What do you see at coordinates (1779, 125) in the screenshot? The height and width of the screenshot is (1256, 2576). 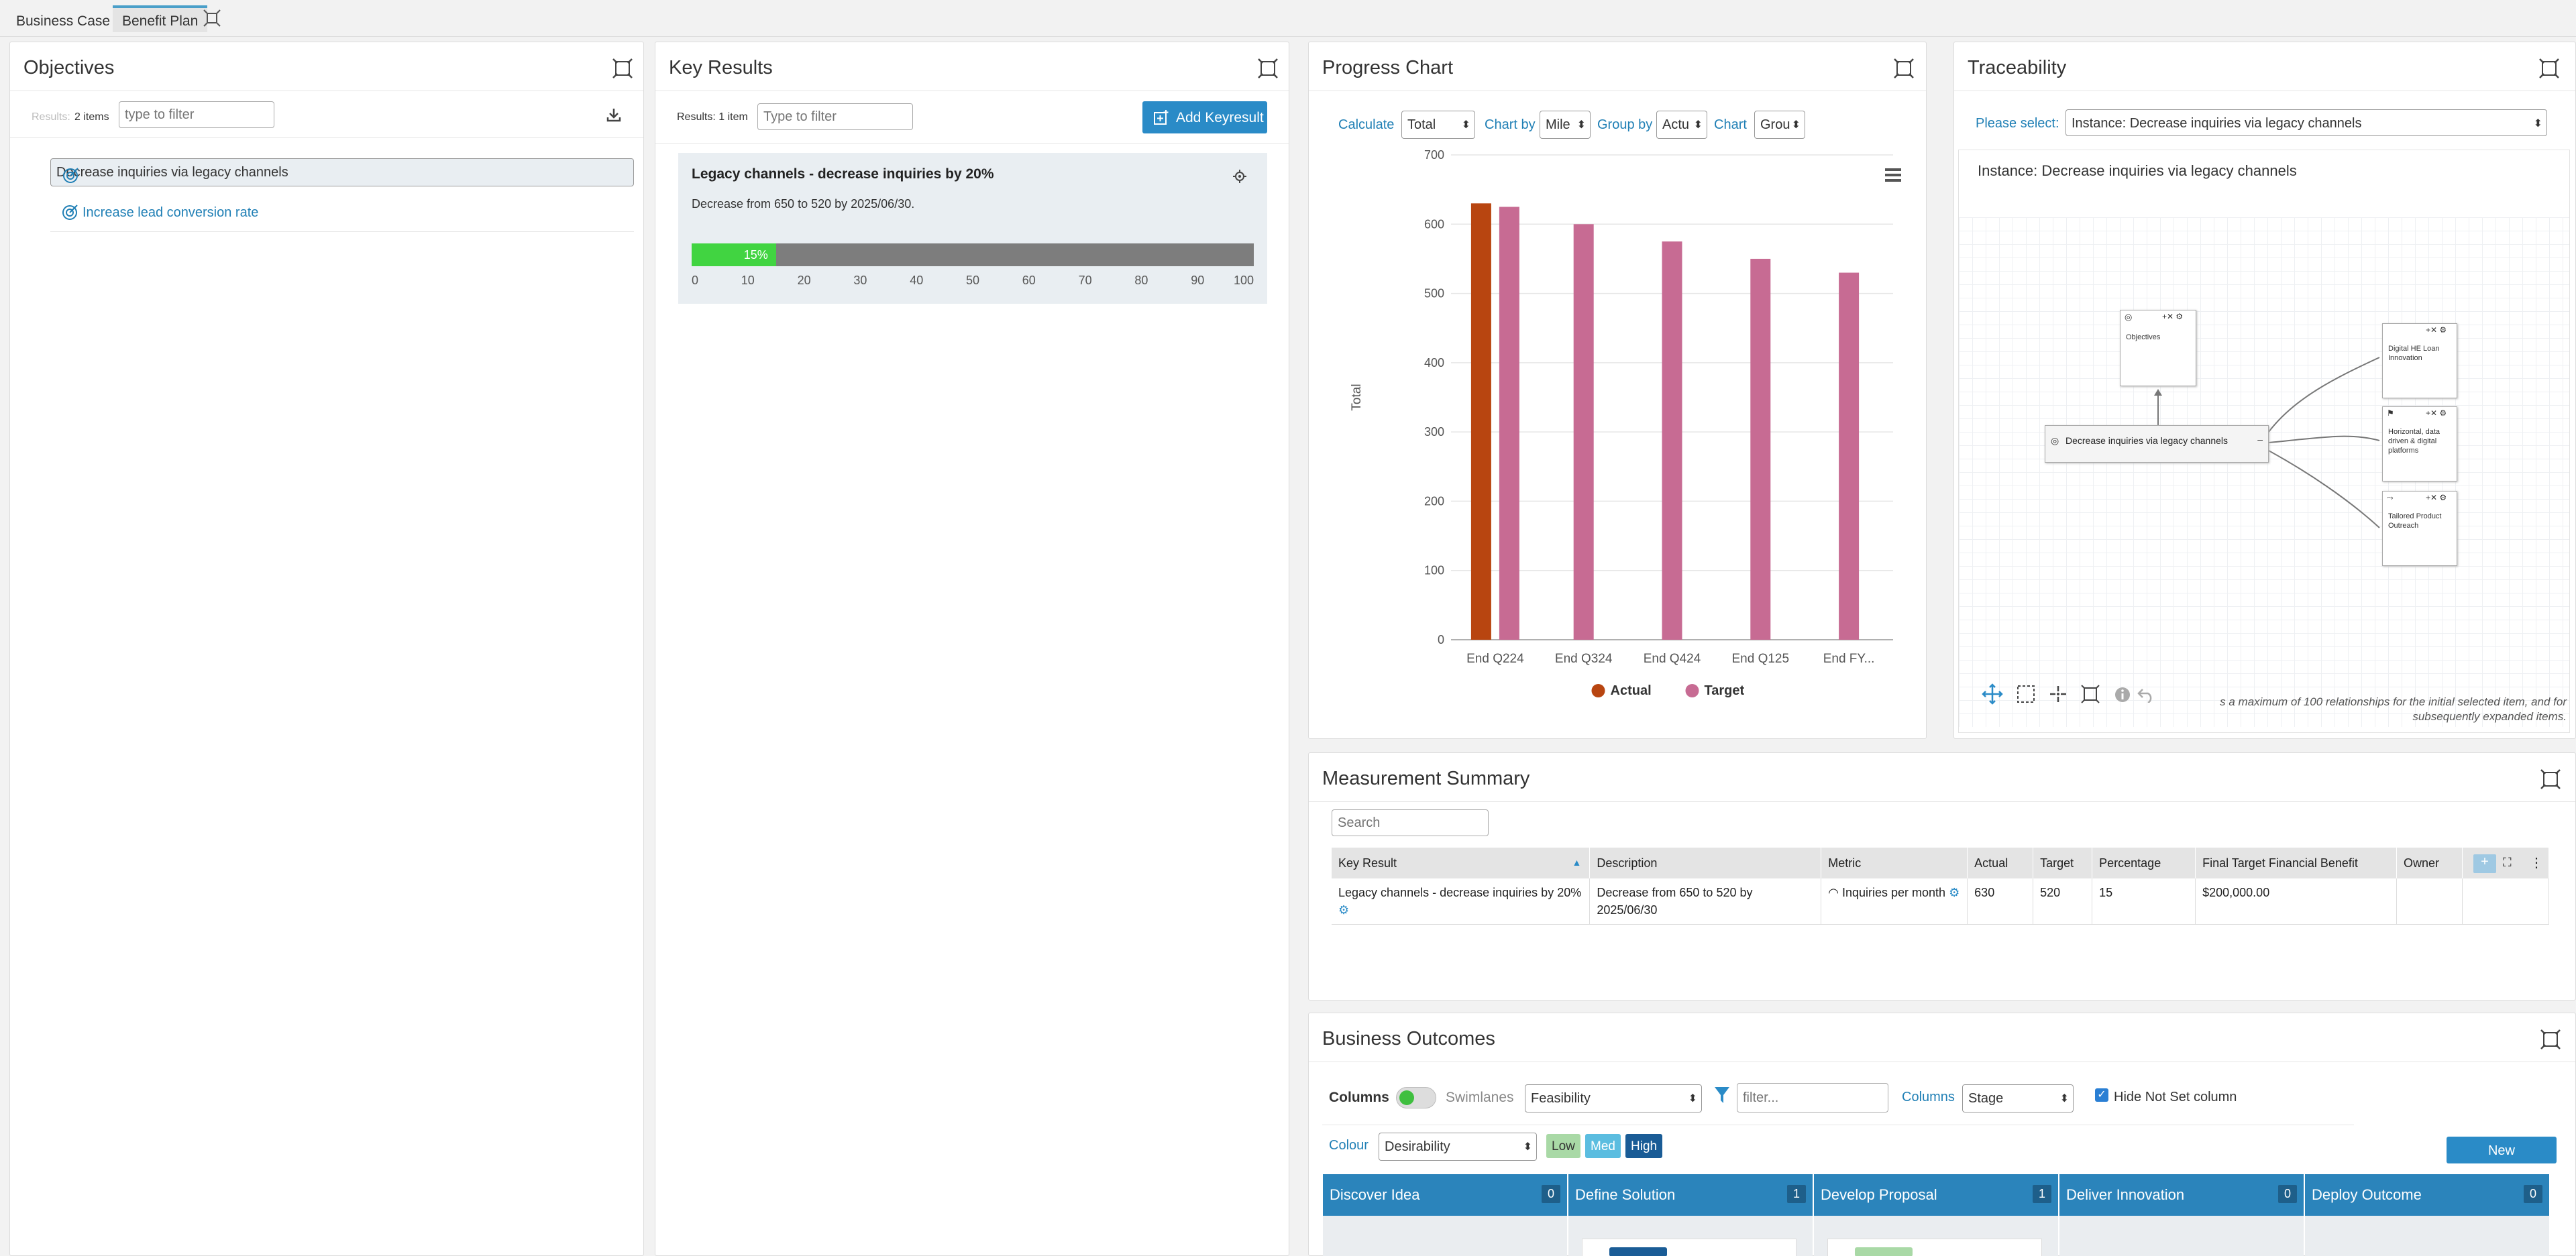 I see `chart-select: Grou ⬍` at bounding box center [1779, 125].